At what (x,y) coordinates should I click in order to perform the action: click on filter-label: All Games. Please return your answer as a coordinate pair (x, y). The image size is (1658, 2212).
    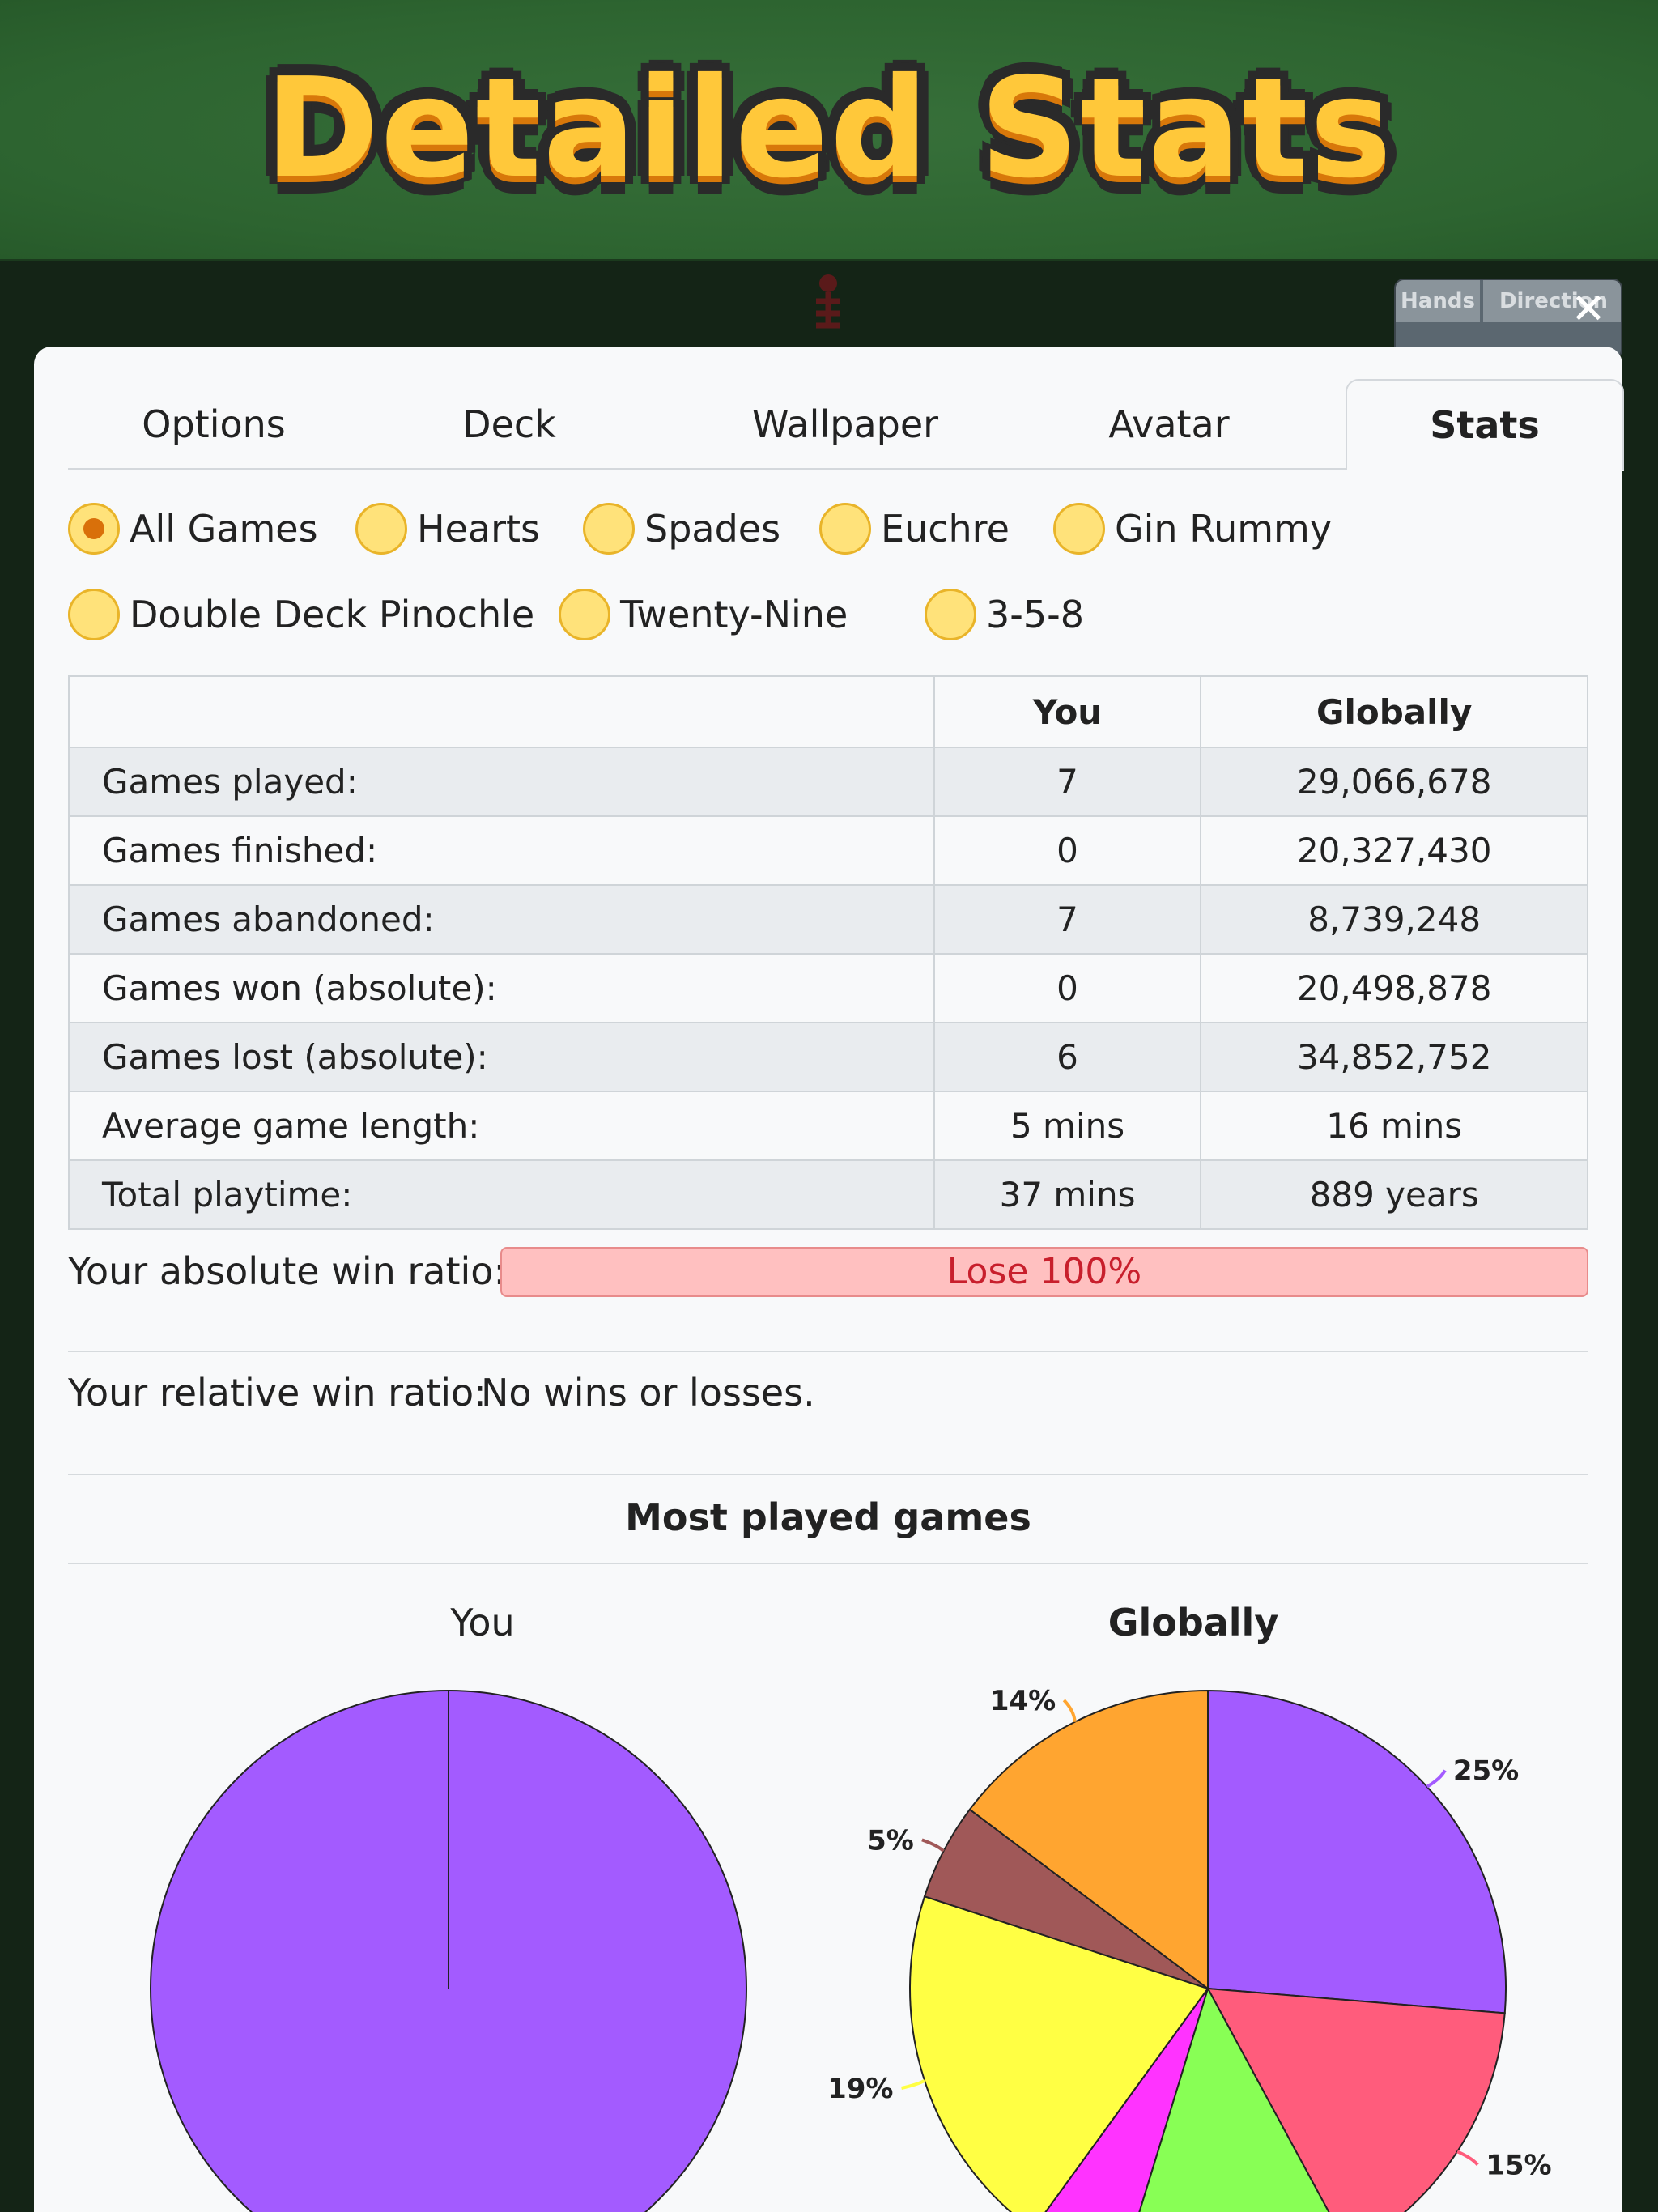
    Looking at the image, I should click on (224, 529).